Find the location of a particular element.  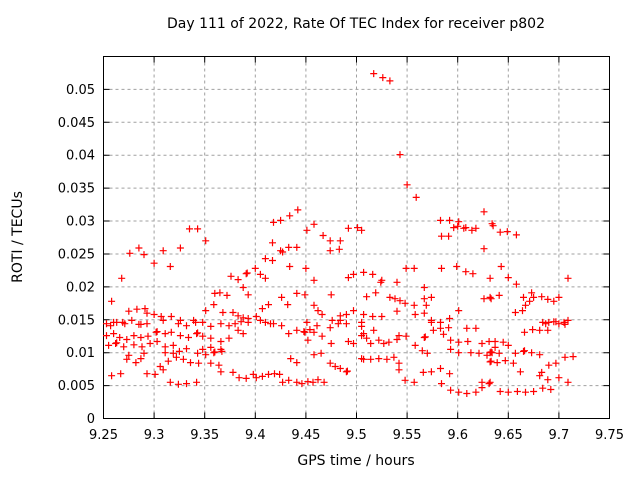

svg-text: 9.5 is located at coordinates (356, 435).